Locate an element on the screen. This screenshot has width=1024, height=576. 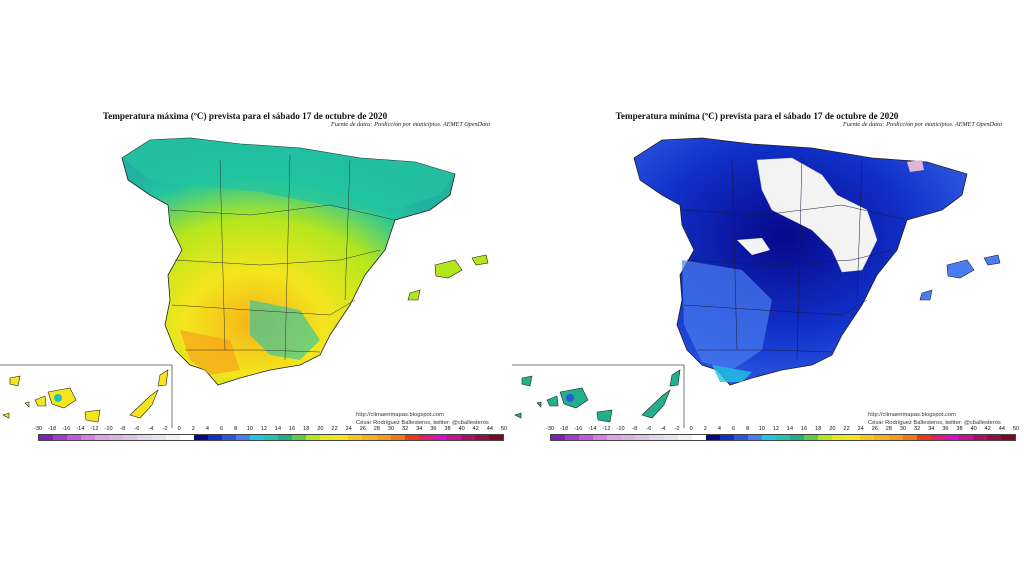
legend-label: 0 is located at coordinates (179, 429).